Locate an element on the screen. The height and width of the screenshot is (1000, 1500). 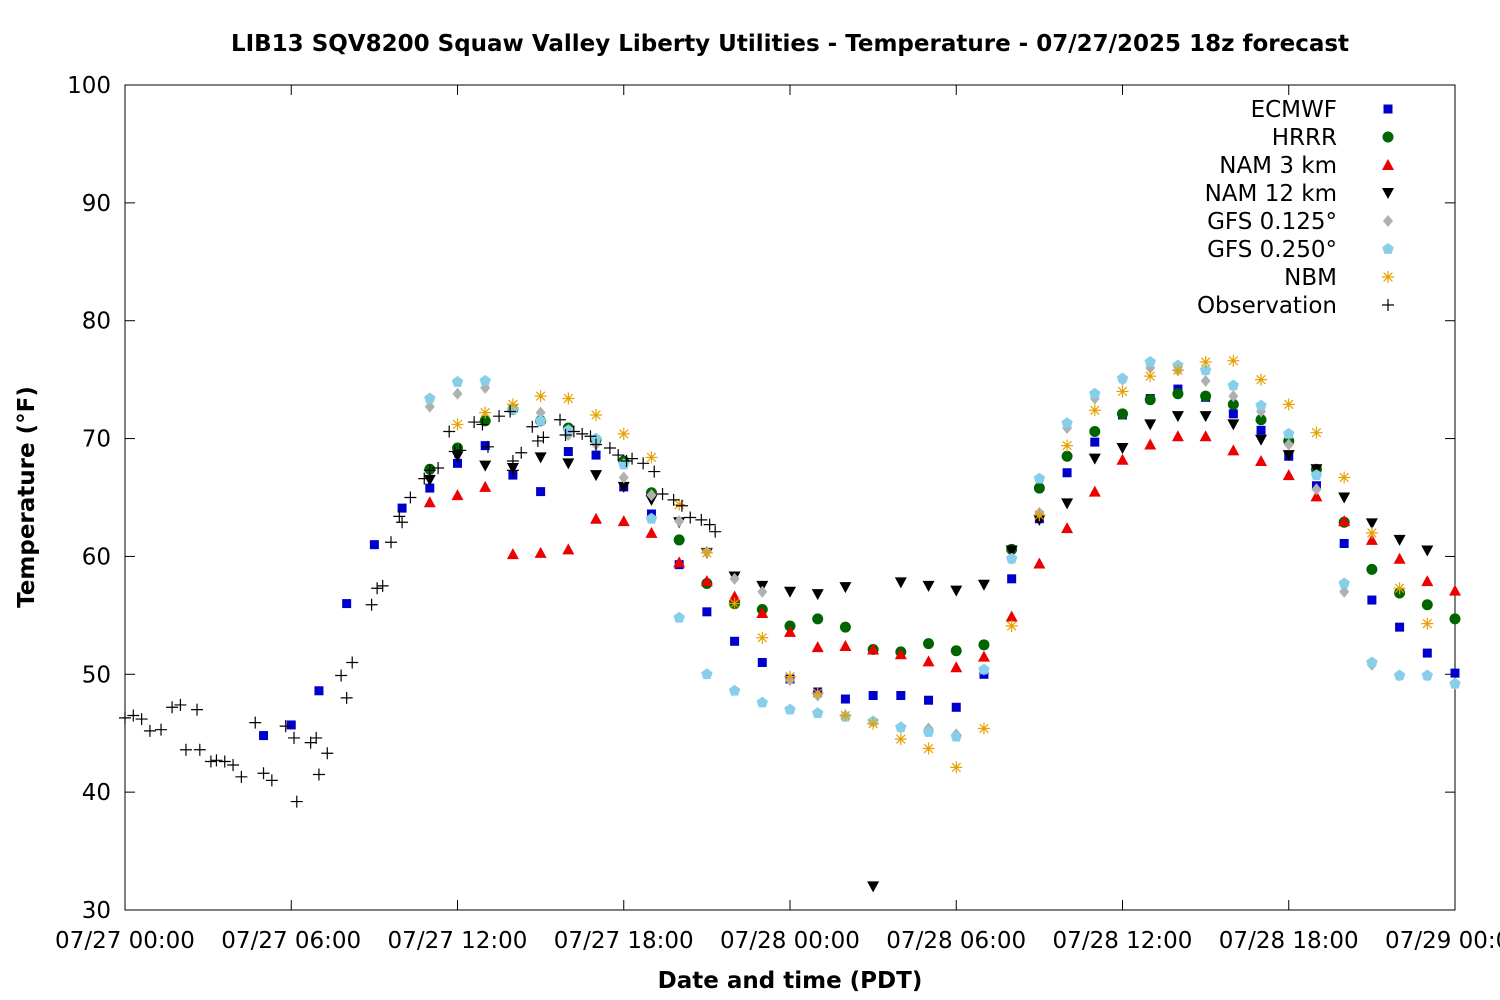
y-tick-label: 70 is located at coordinates (96, 440).